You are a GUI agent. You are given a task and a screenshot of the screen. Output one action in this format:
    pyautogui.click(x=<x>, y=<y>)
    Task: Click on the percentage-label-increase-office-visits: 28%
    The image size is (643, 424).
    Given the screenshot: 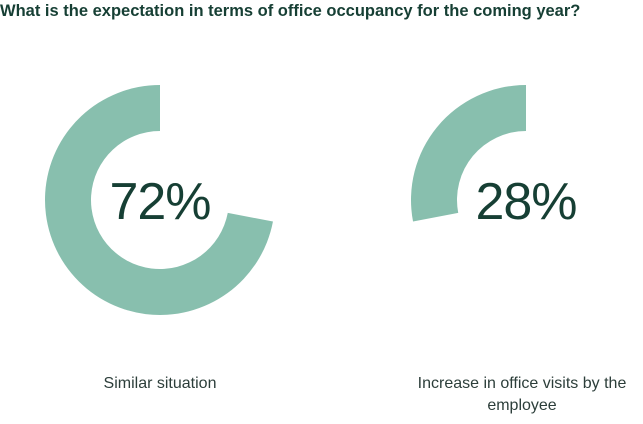 What is the action you would take?
    pyautogui.click(x=526, y=202)
    